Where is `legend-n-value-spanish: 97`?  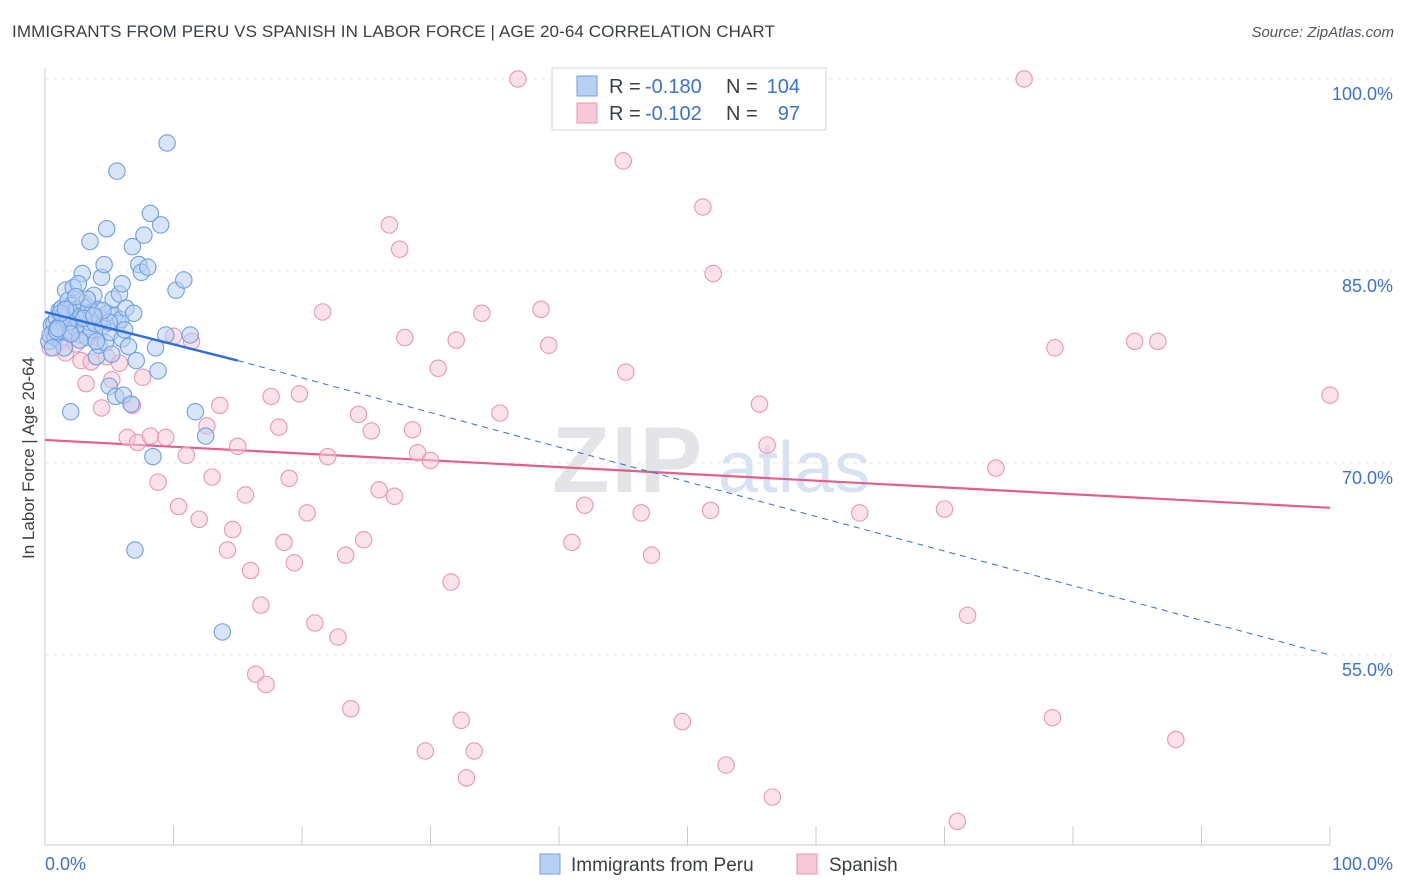
legend-n-value-spanish: 97 is located at coordinates (789, 114).